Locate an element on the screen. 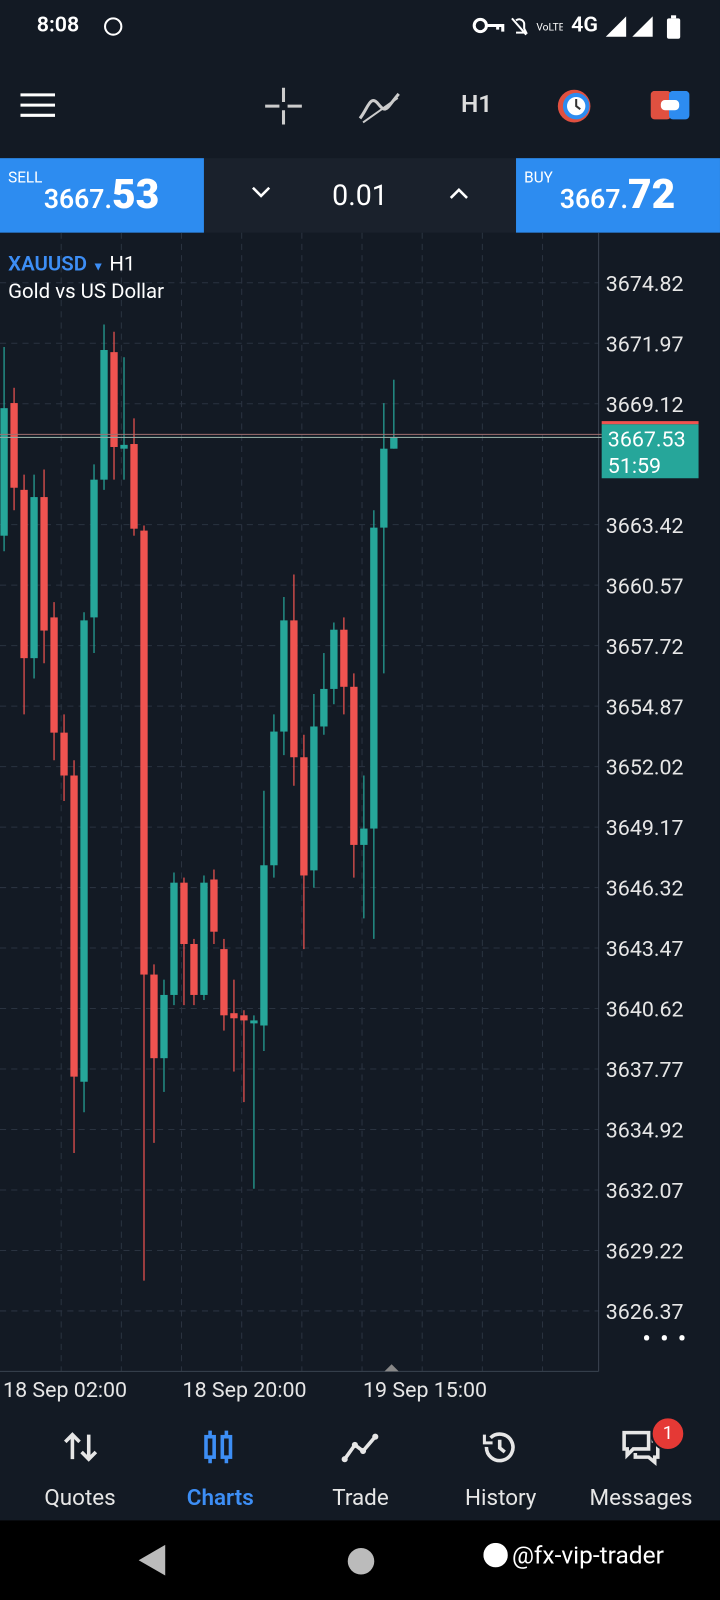 The image size is (720, 1600). lot-size: 0.01 is located at coordinates (360, 195).